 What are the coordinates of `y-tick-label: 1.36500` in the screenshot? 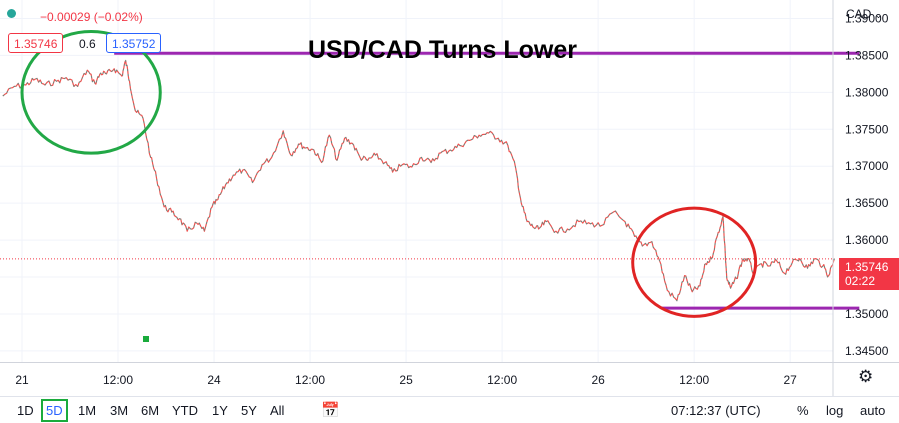 It's located at (867, 203).